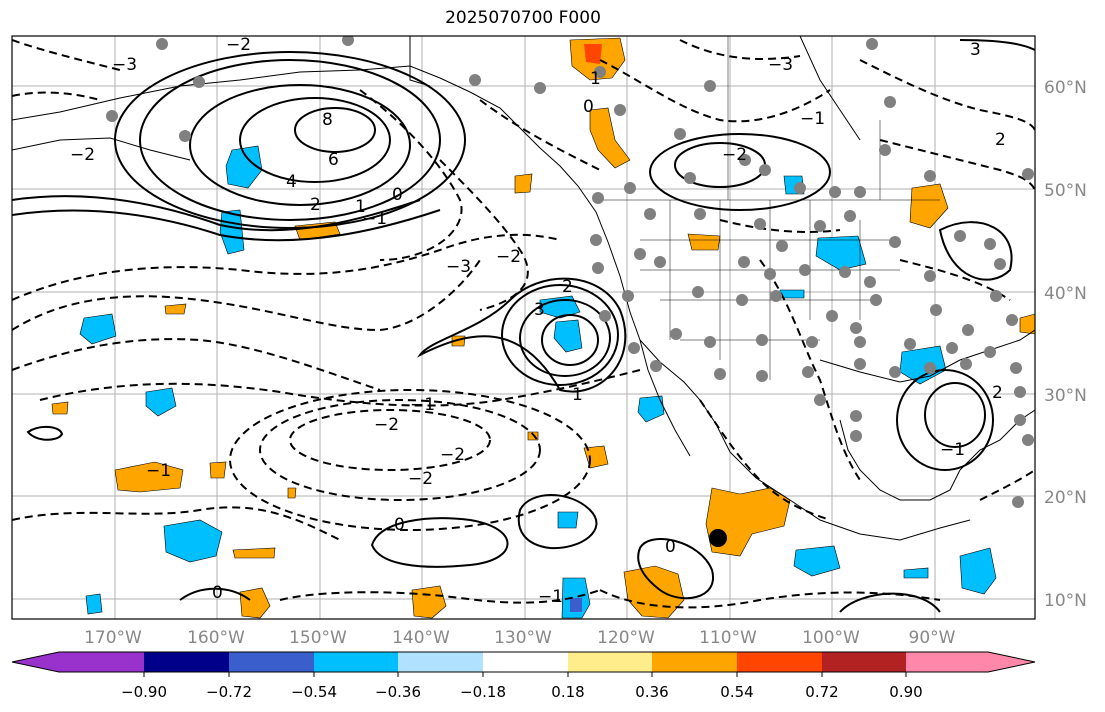  I want to click on colorbar-ticks, so click(525, 674).